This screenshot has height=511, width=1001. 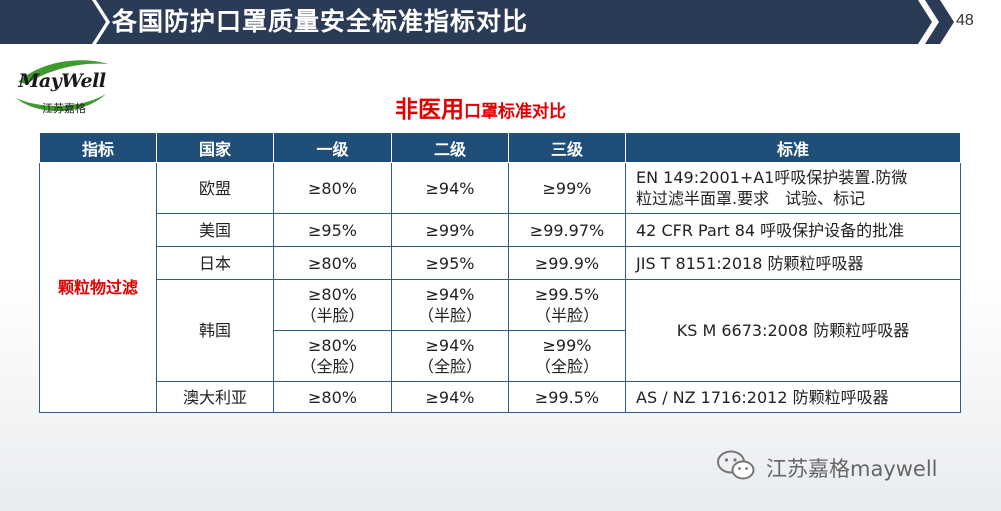 What do you see at coordinates (567, 230) in the screenshot?
I see `level-3-cell: ≥99.97%` at bounding box center [567, 230].